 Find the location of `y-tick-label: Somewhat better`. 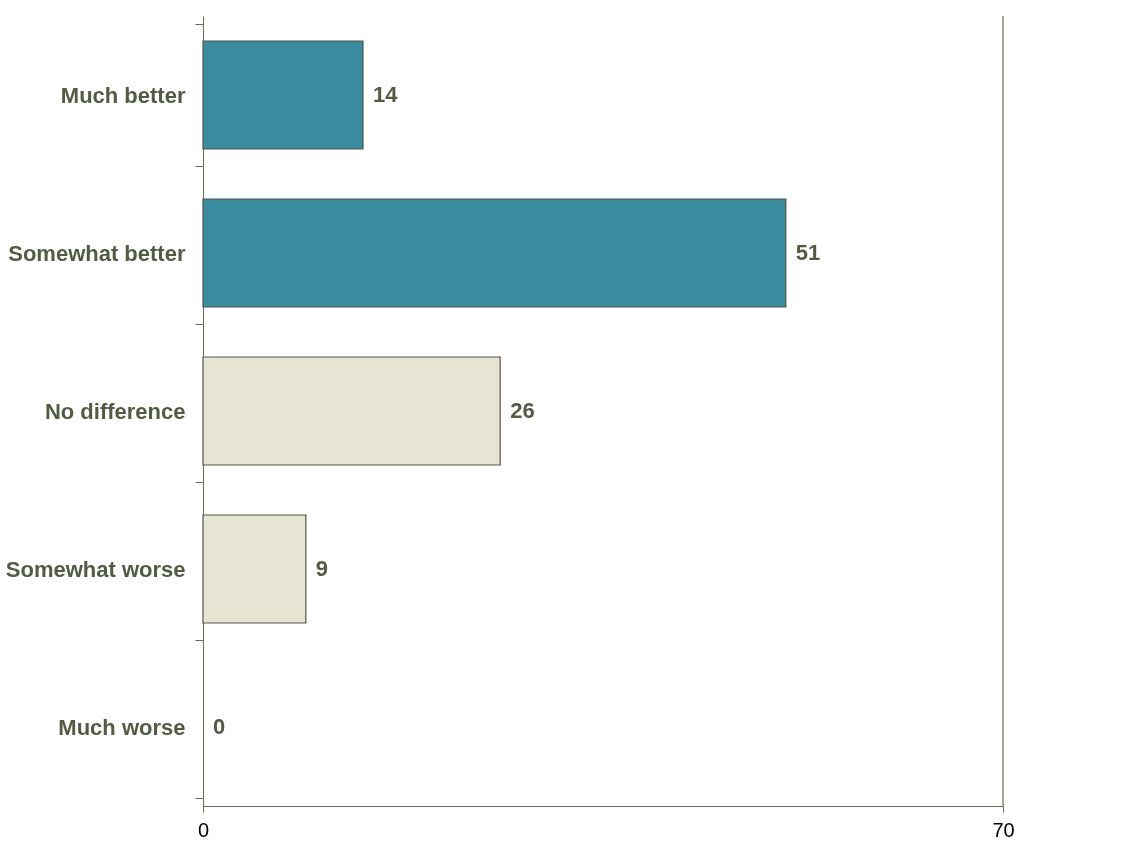

y-tick-label: Somewhat better is located at coordinates (97, 253).